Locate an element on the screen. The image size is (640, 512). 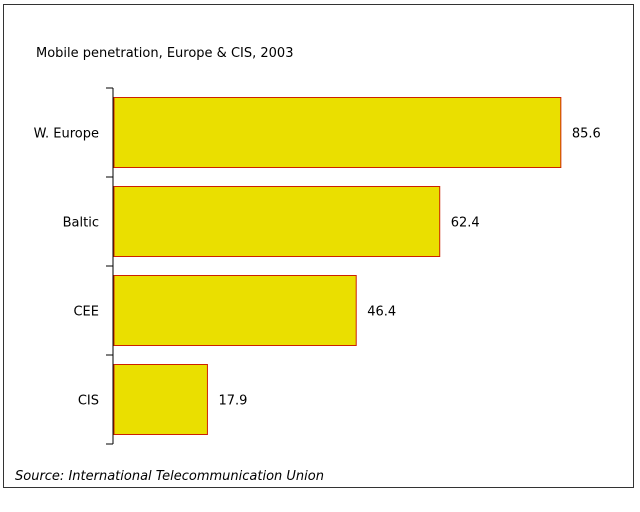
bar-cis is located at coordinates (160, 399).